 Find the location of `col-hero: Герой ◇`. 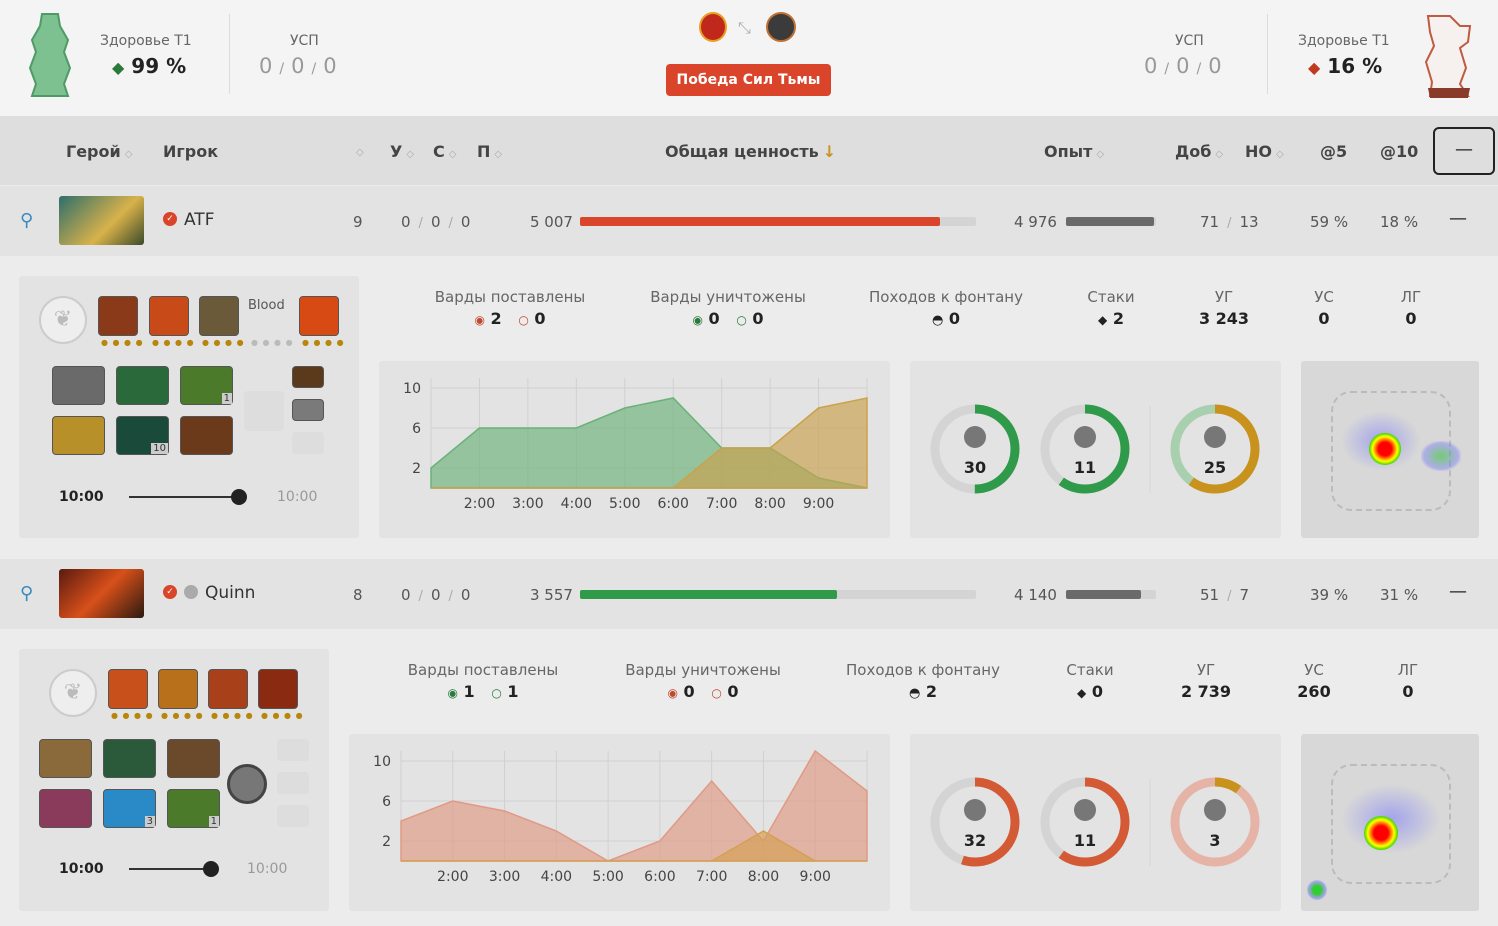

col-hero: Герой ◇ is located at coordinates (99, 151).